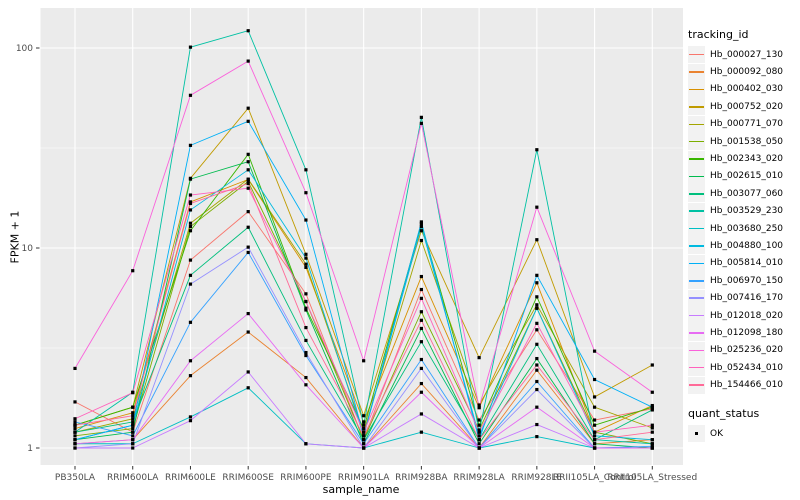  I want to click on legend-item-Hb_000752_020: Hb_000752_020, so click(743, 107).